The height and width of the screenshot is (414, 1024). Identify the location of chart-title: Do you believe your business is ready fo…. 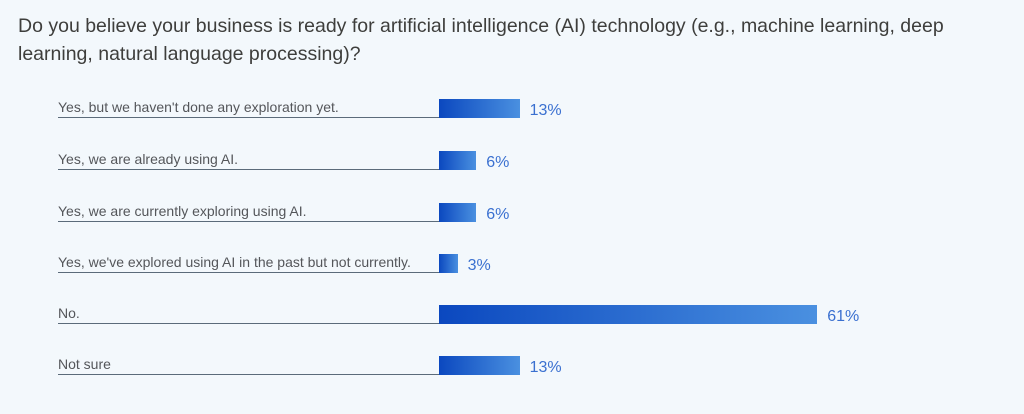
(481, 40).